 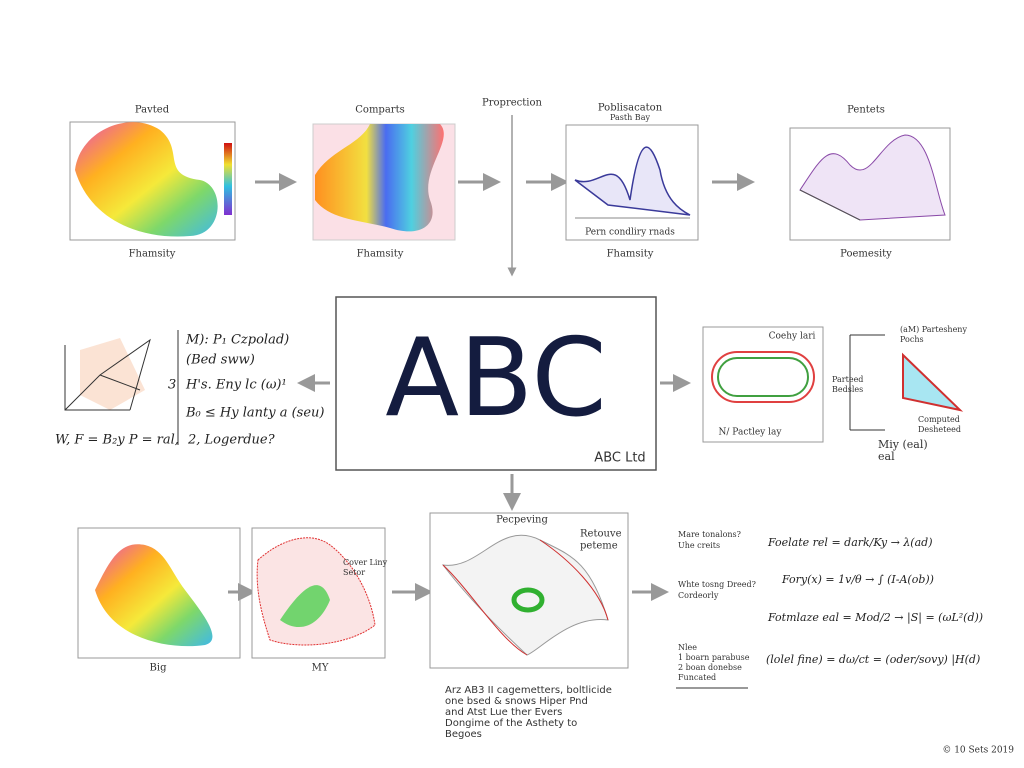 I want to click on equation: Fory(x) = 1v/θ → ∫ (I-A(ob)), so click(x=857, y=579).